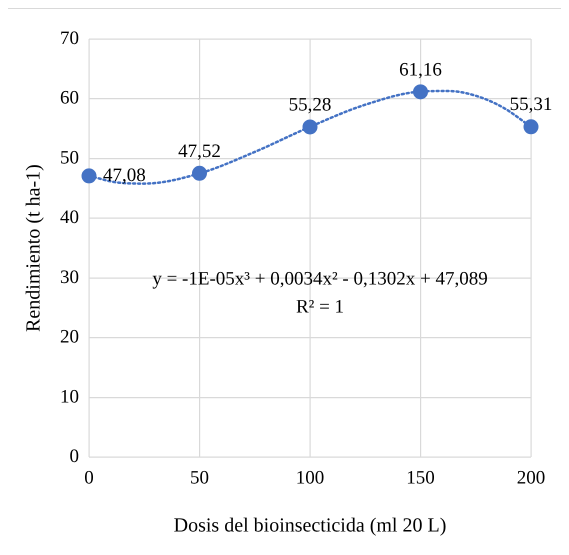  What do you see at coordinates (199, 478) in the screenshot?
I see `x-tick-label: 50` at bounding box center [199, 478].